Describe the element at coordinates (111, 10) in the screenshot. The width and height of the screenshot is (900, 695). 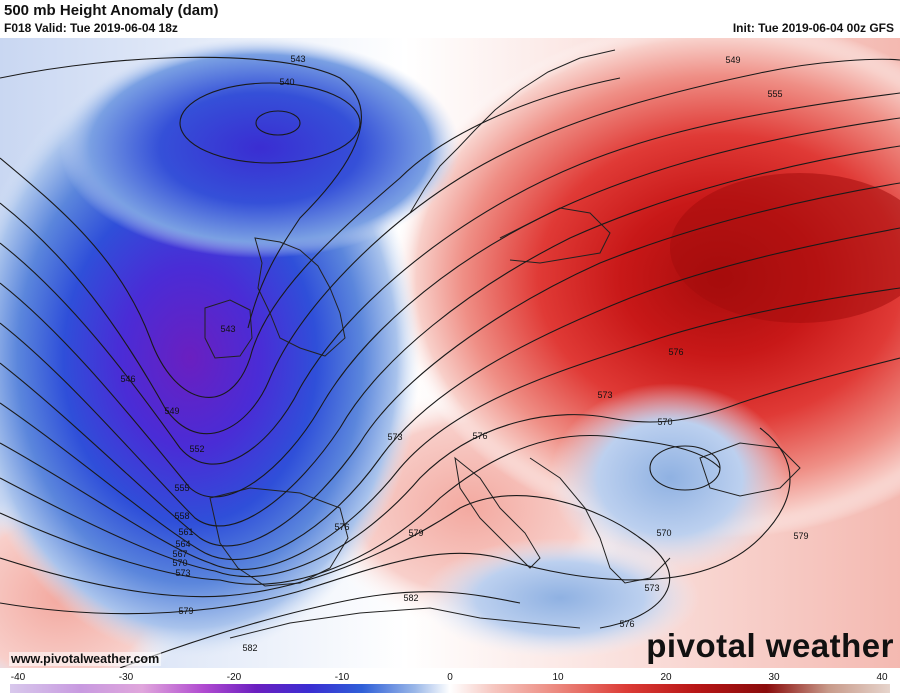
I see `map-title: 500 mb Height Anomaly (dam)` at that location.